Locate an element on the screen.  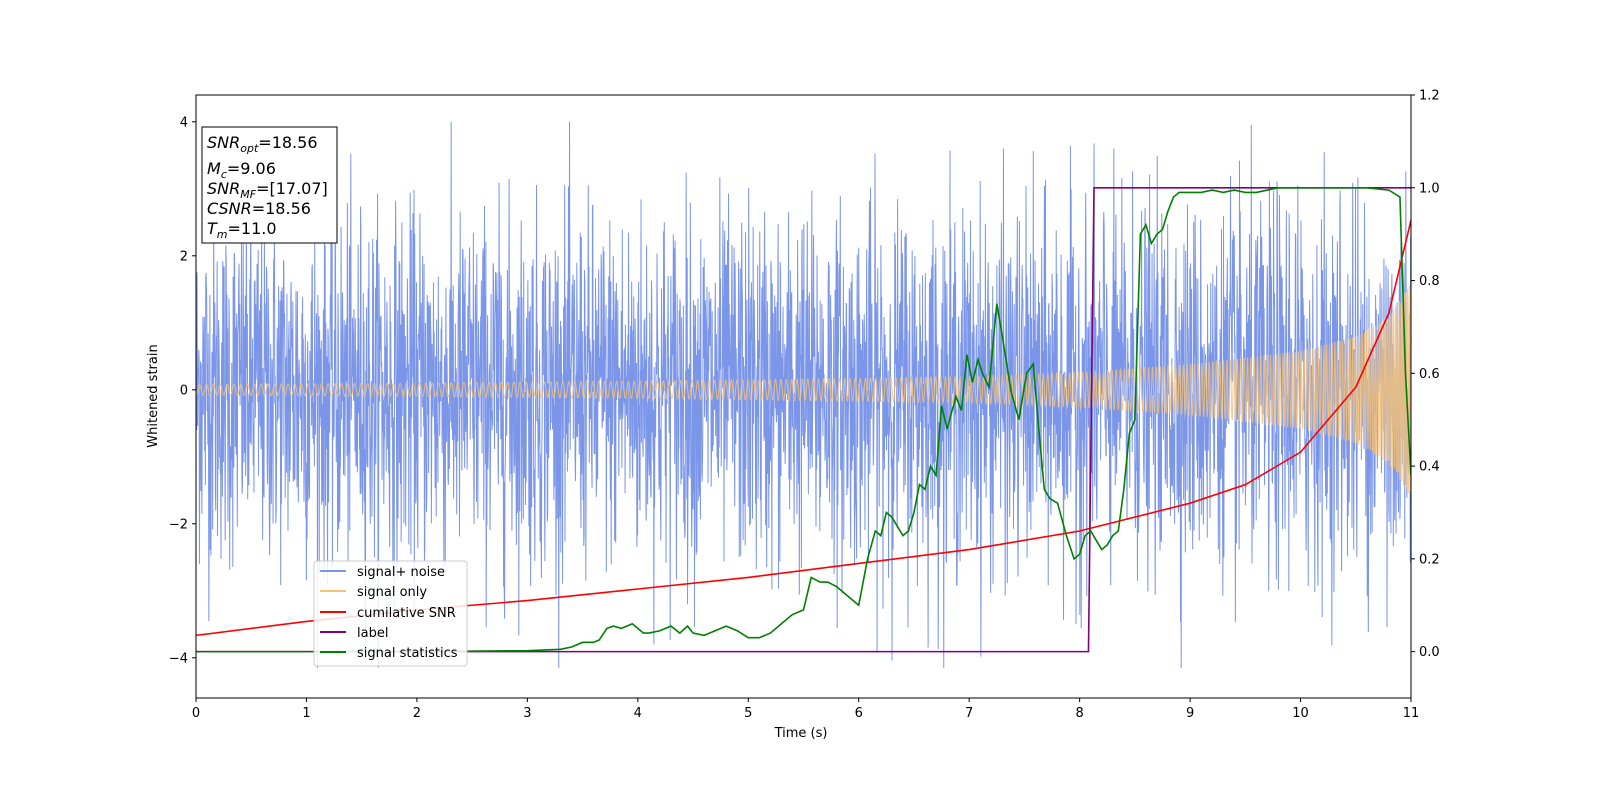
info-mc: Mc=9.06 is located at coordinates (241, 170).